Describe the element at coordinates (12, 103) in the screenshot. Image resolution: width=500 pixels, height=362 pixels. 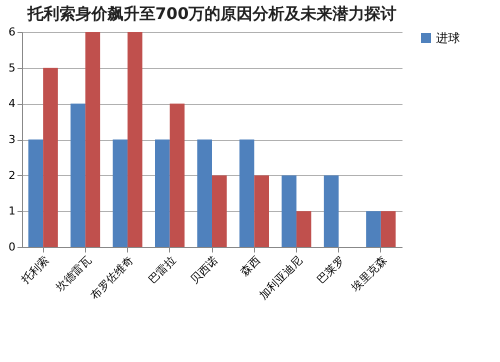
I see `y-tick-label: 4` at that location.